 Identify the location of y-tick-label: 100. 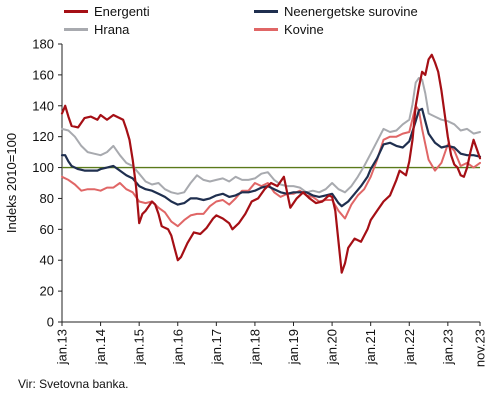
(43, 167).